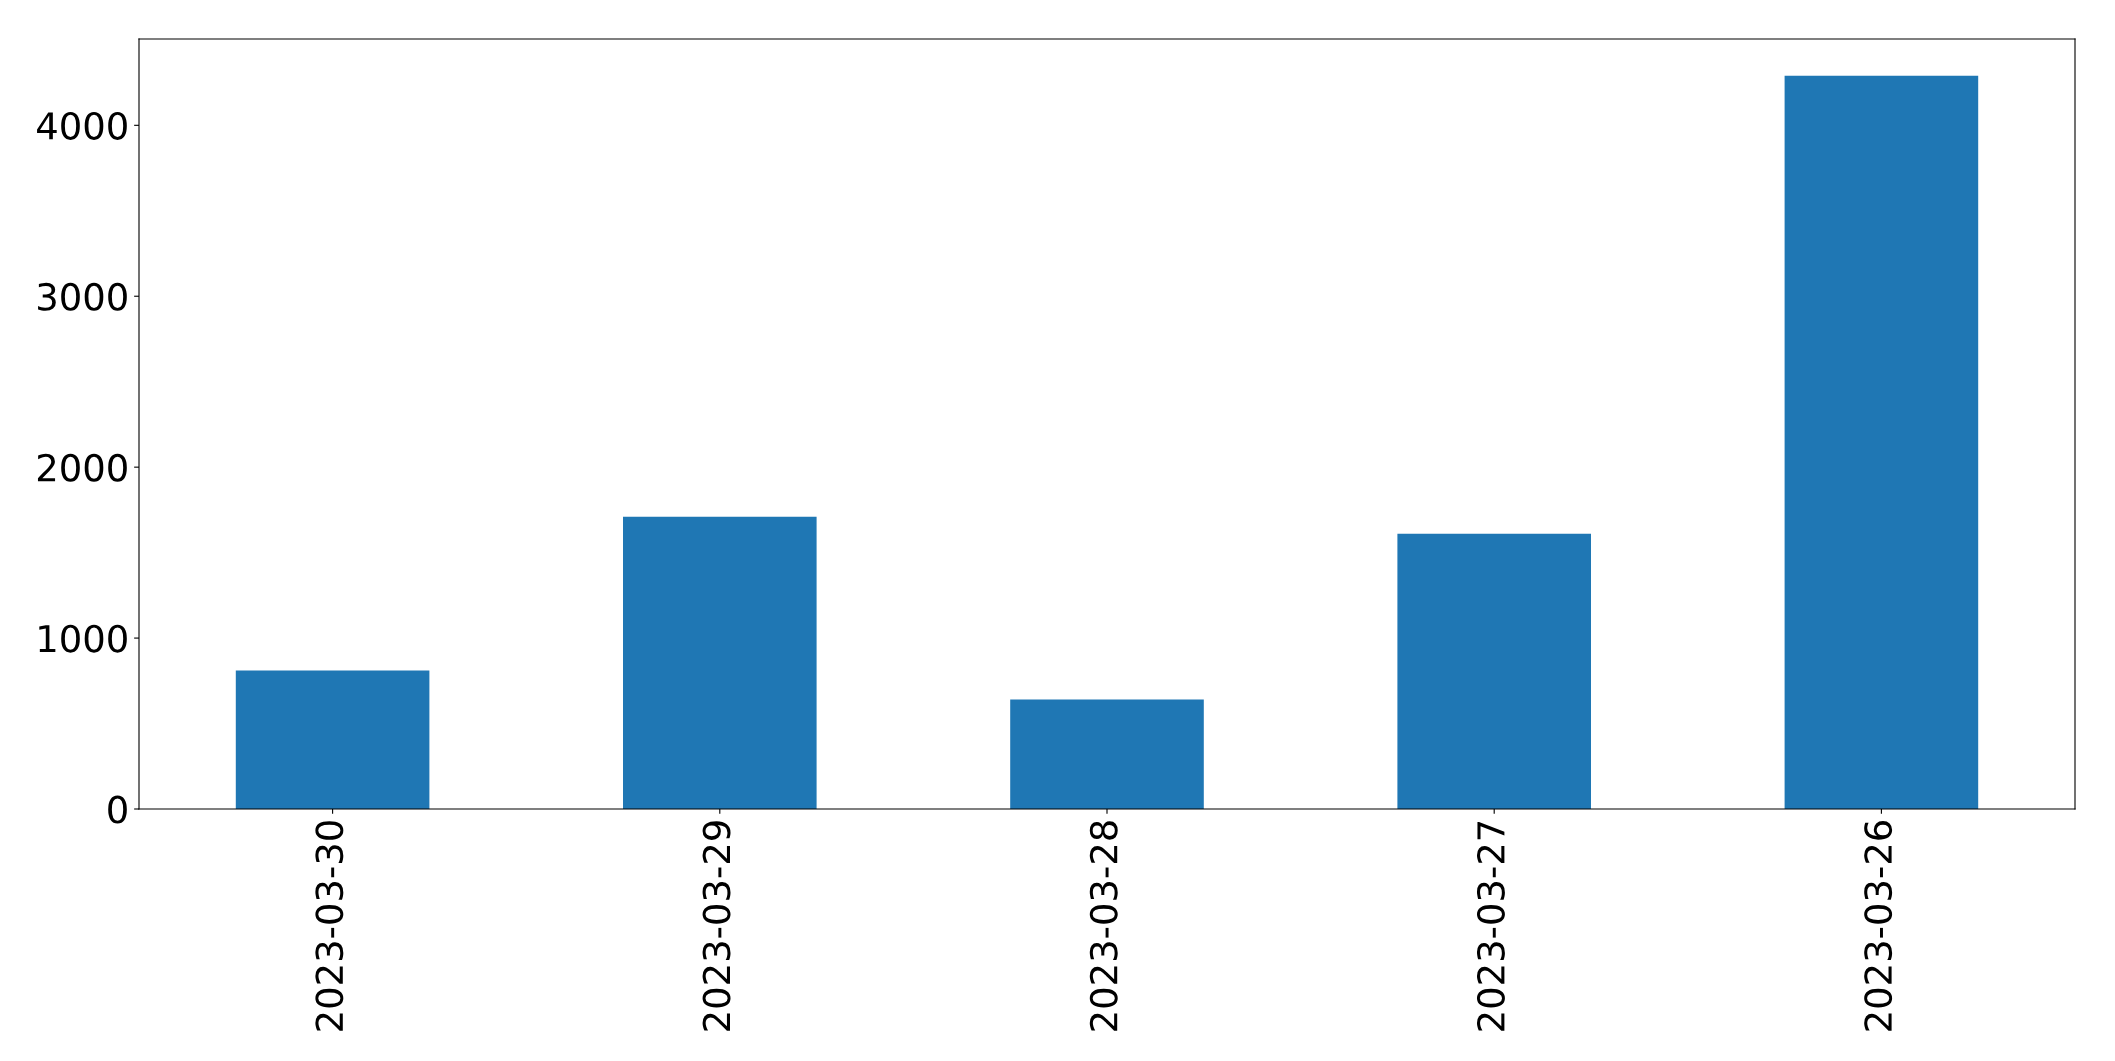 This screenshot has height=1061, width=2115. I want to click on x-tick-label: 2023-03-28, so click(1103, 926).